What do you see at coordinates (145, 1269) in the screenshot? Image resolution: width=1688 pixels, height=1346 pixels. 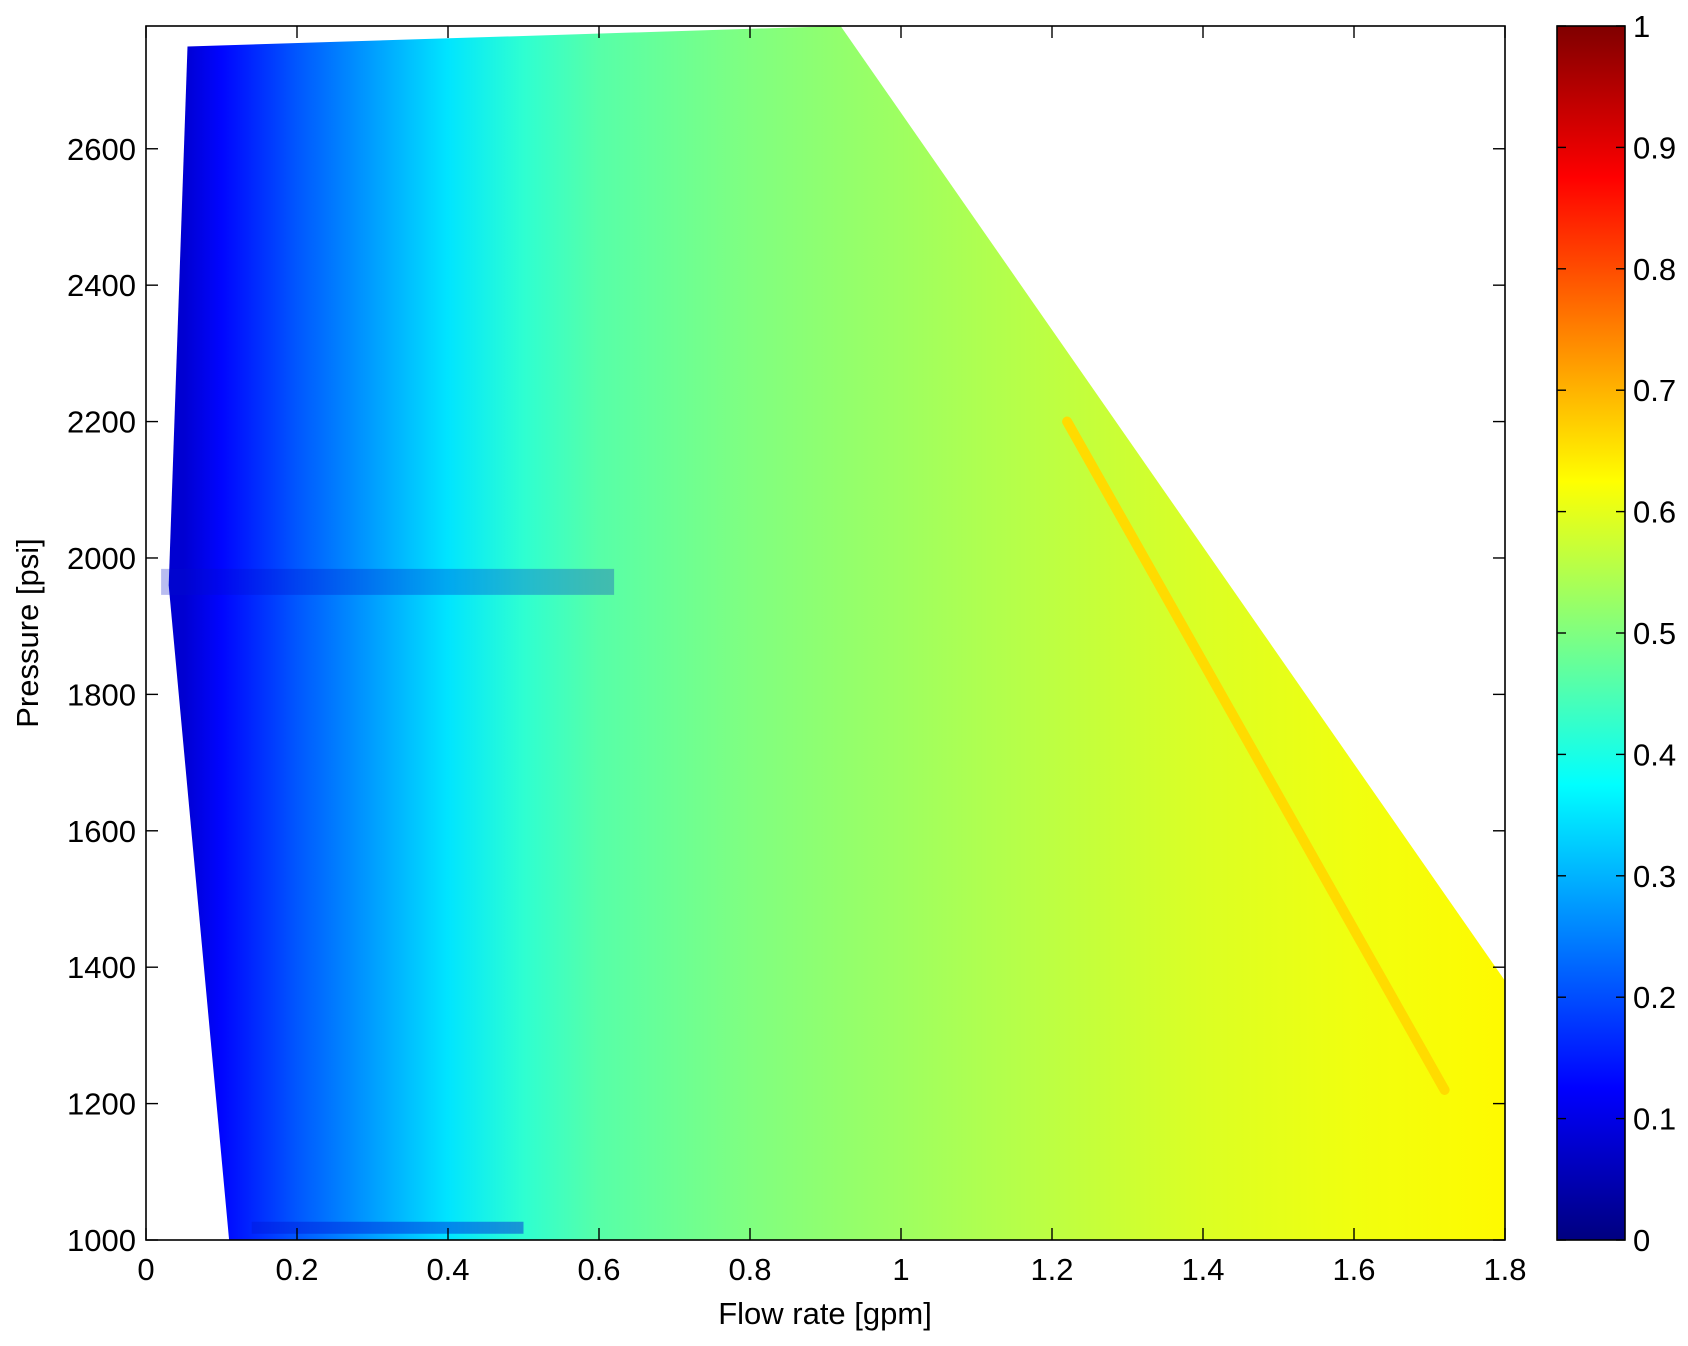 I see `x-tick-label: 0` at bounding box center [145, 1269].